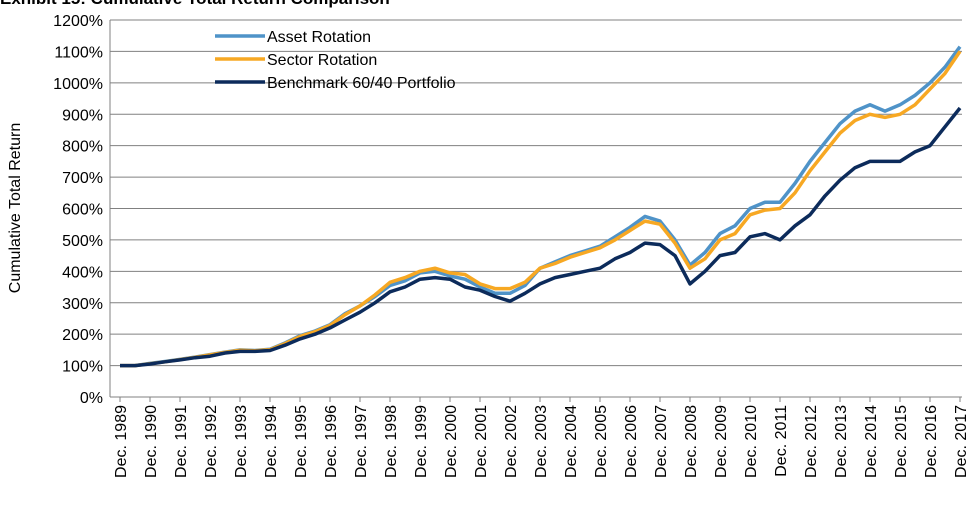 Image resolution: width=973 pixels, height=506 pixels. What do you see at coordinates (631, 441) in the screenshot?
I see `x-tick-label: Dec. 2006` at bounding box center [631, 441].